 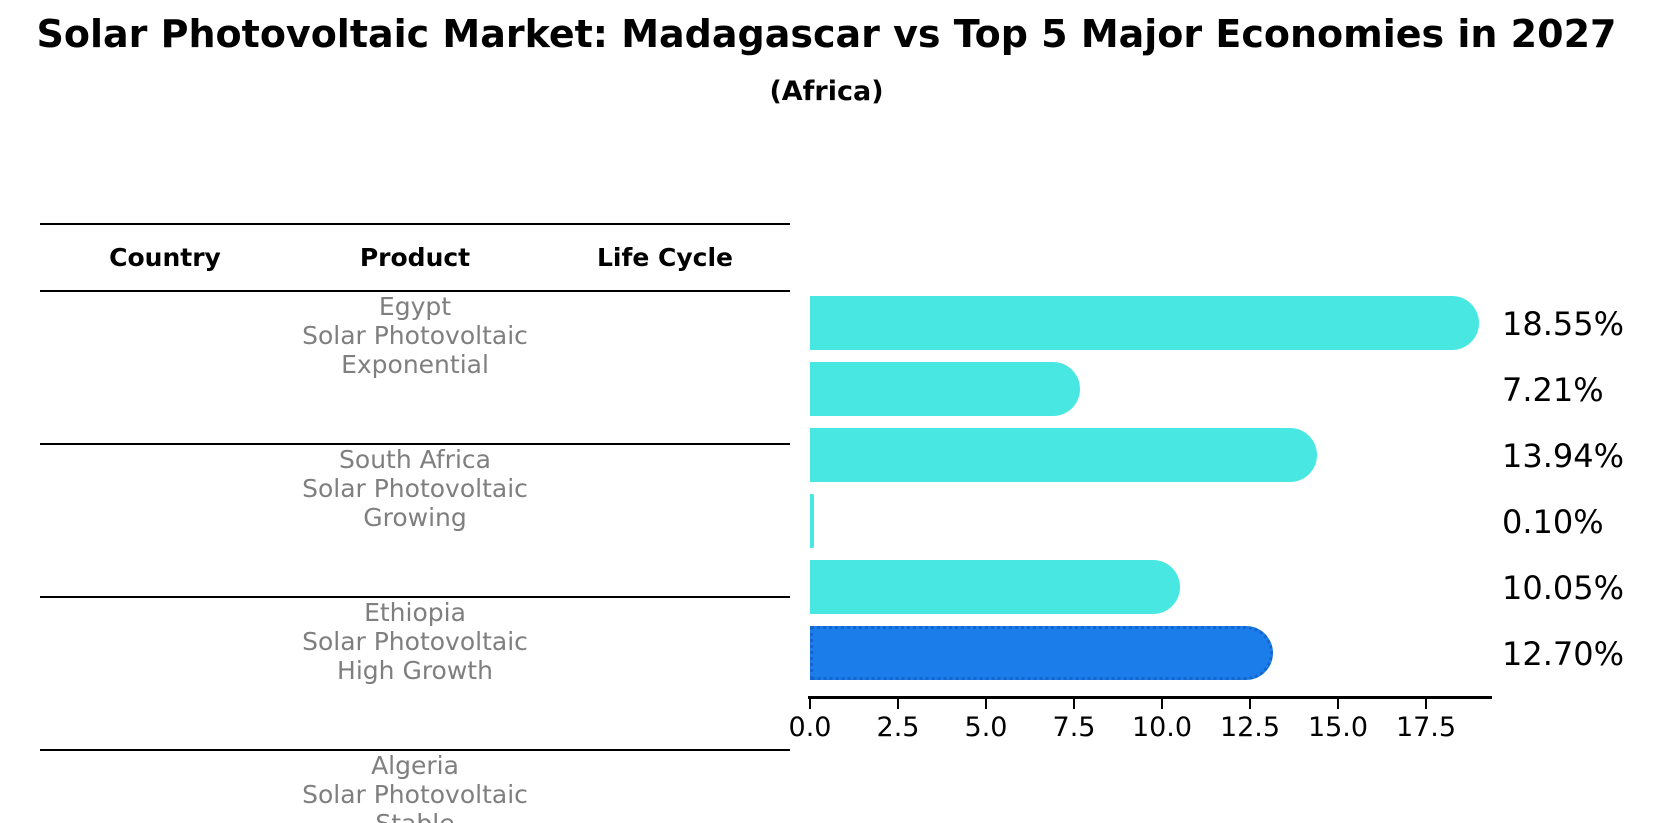 I want to click on x-axis-line, so click(x=1150, y=697).